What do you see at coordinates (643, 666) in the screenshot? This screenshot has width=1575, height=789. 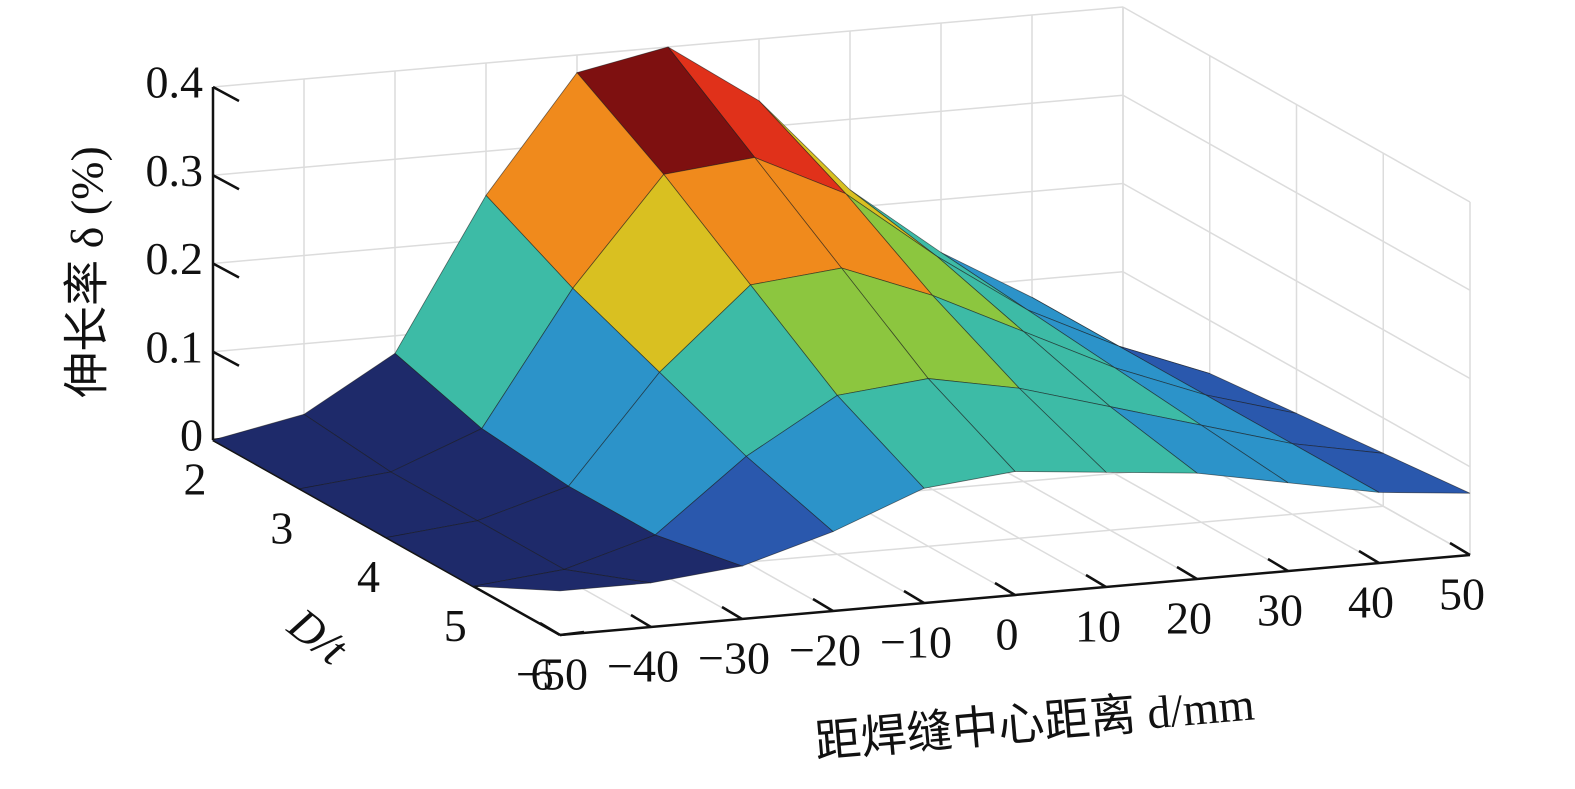 I see `x-tick-label: −40` at bounding box center [643, 666].